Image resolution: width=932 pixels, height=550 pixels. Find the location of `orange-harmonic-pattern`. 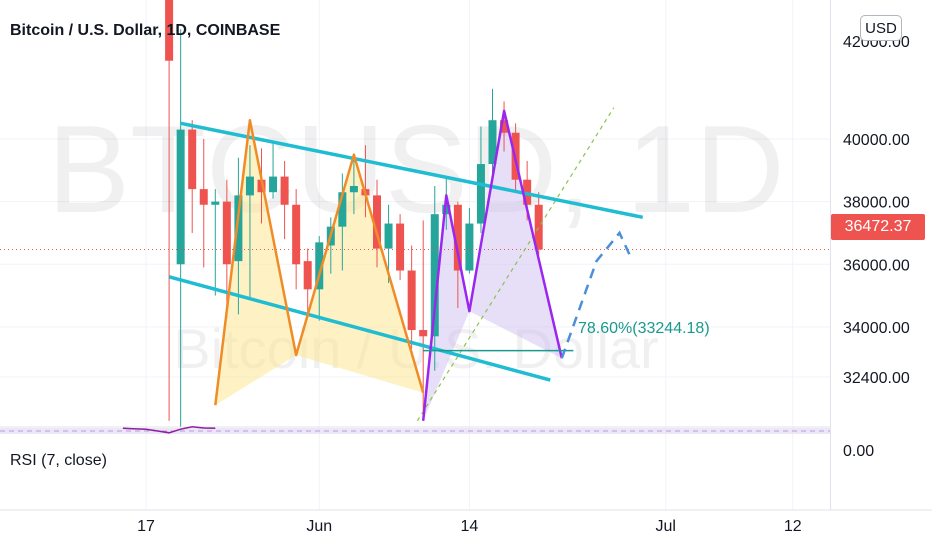

orange-harmonic-pattern is located at coordinates (319, 262).